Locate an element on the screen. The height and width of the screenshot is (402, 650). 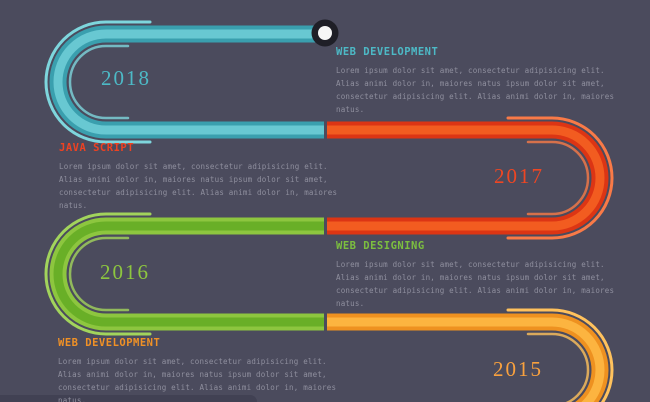
loop-2017-outer-crescent is located at coordinates (560, 178).